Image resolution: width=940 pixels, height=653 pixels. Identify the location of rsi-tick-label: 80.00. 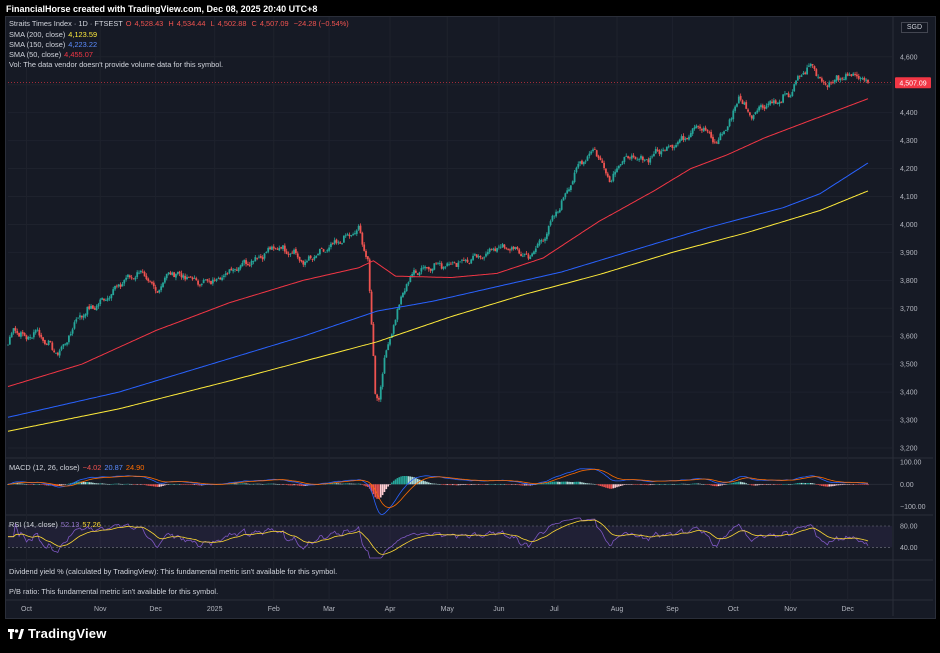
(909, 527).